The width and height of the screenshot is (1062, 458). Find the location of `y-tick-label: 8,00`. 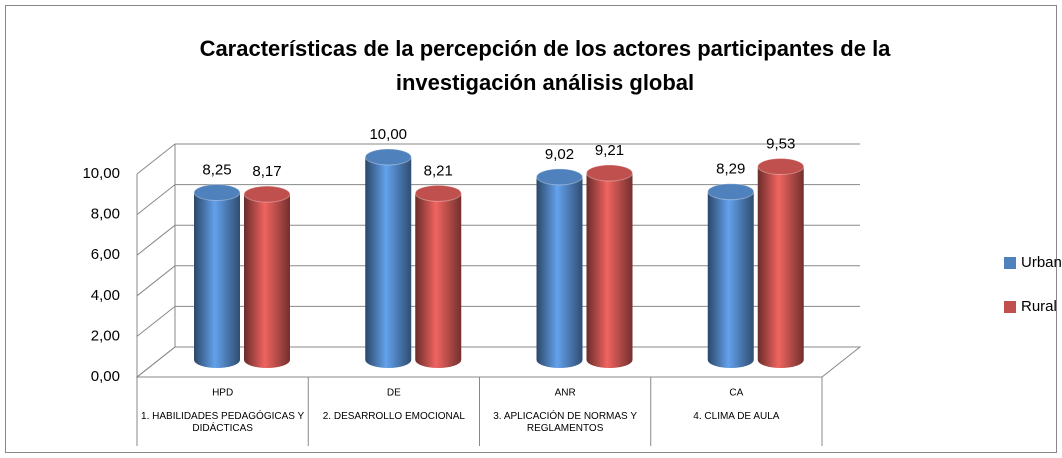

y-tick-label: 8,00 is located at coordinates (105, 214).